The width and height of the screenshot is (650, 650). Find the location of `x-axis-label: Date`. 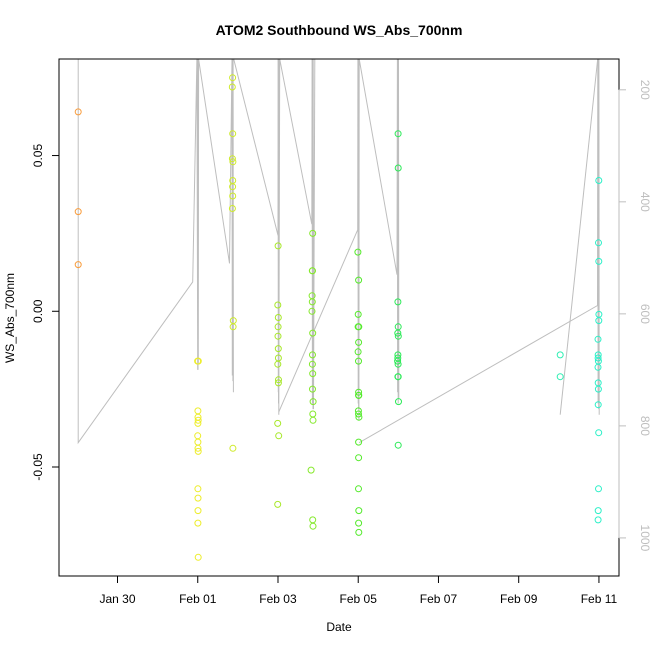

x-axis-label: Date is located at coordinates (339, 627).